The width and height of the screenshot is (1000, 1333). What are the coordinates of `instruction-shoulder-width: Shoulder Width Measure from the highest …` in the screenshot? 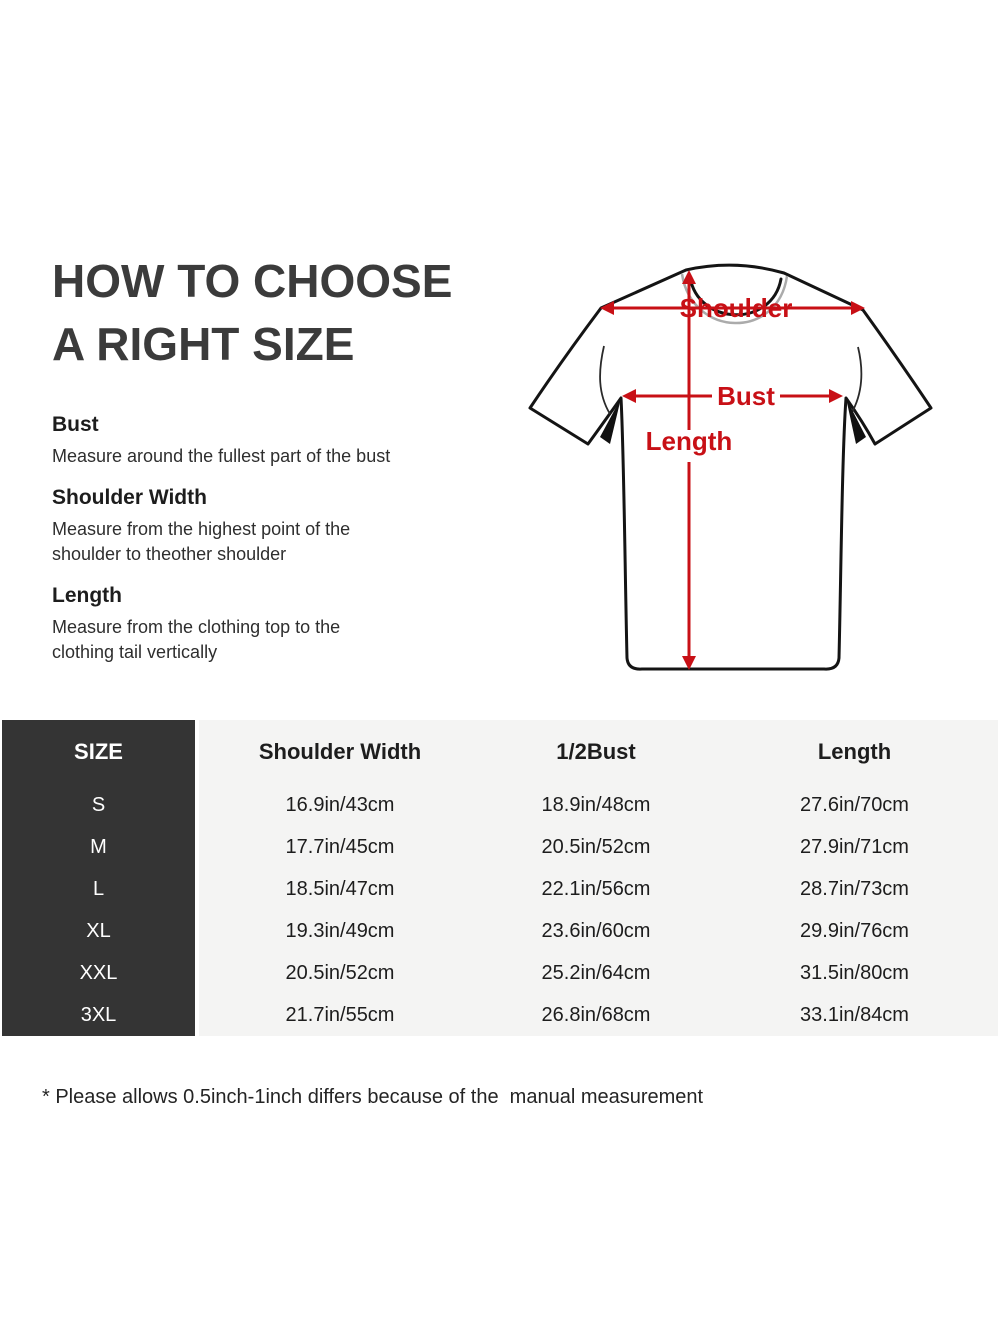 It's located at (257, 526).